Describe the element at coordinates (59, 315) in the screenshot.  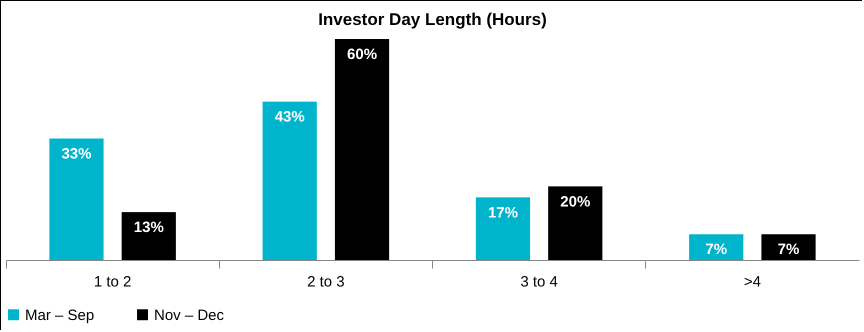
I see `legend-label: Mar – Sep` at that location.